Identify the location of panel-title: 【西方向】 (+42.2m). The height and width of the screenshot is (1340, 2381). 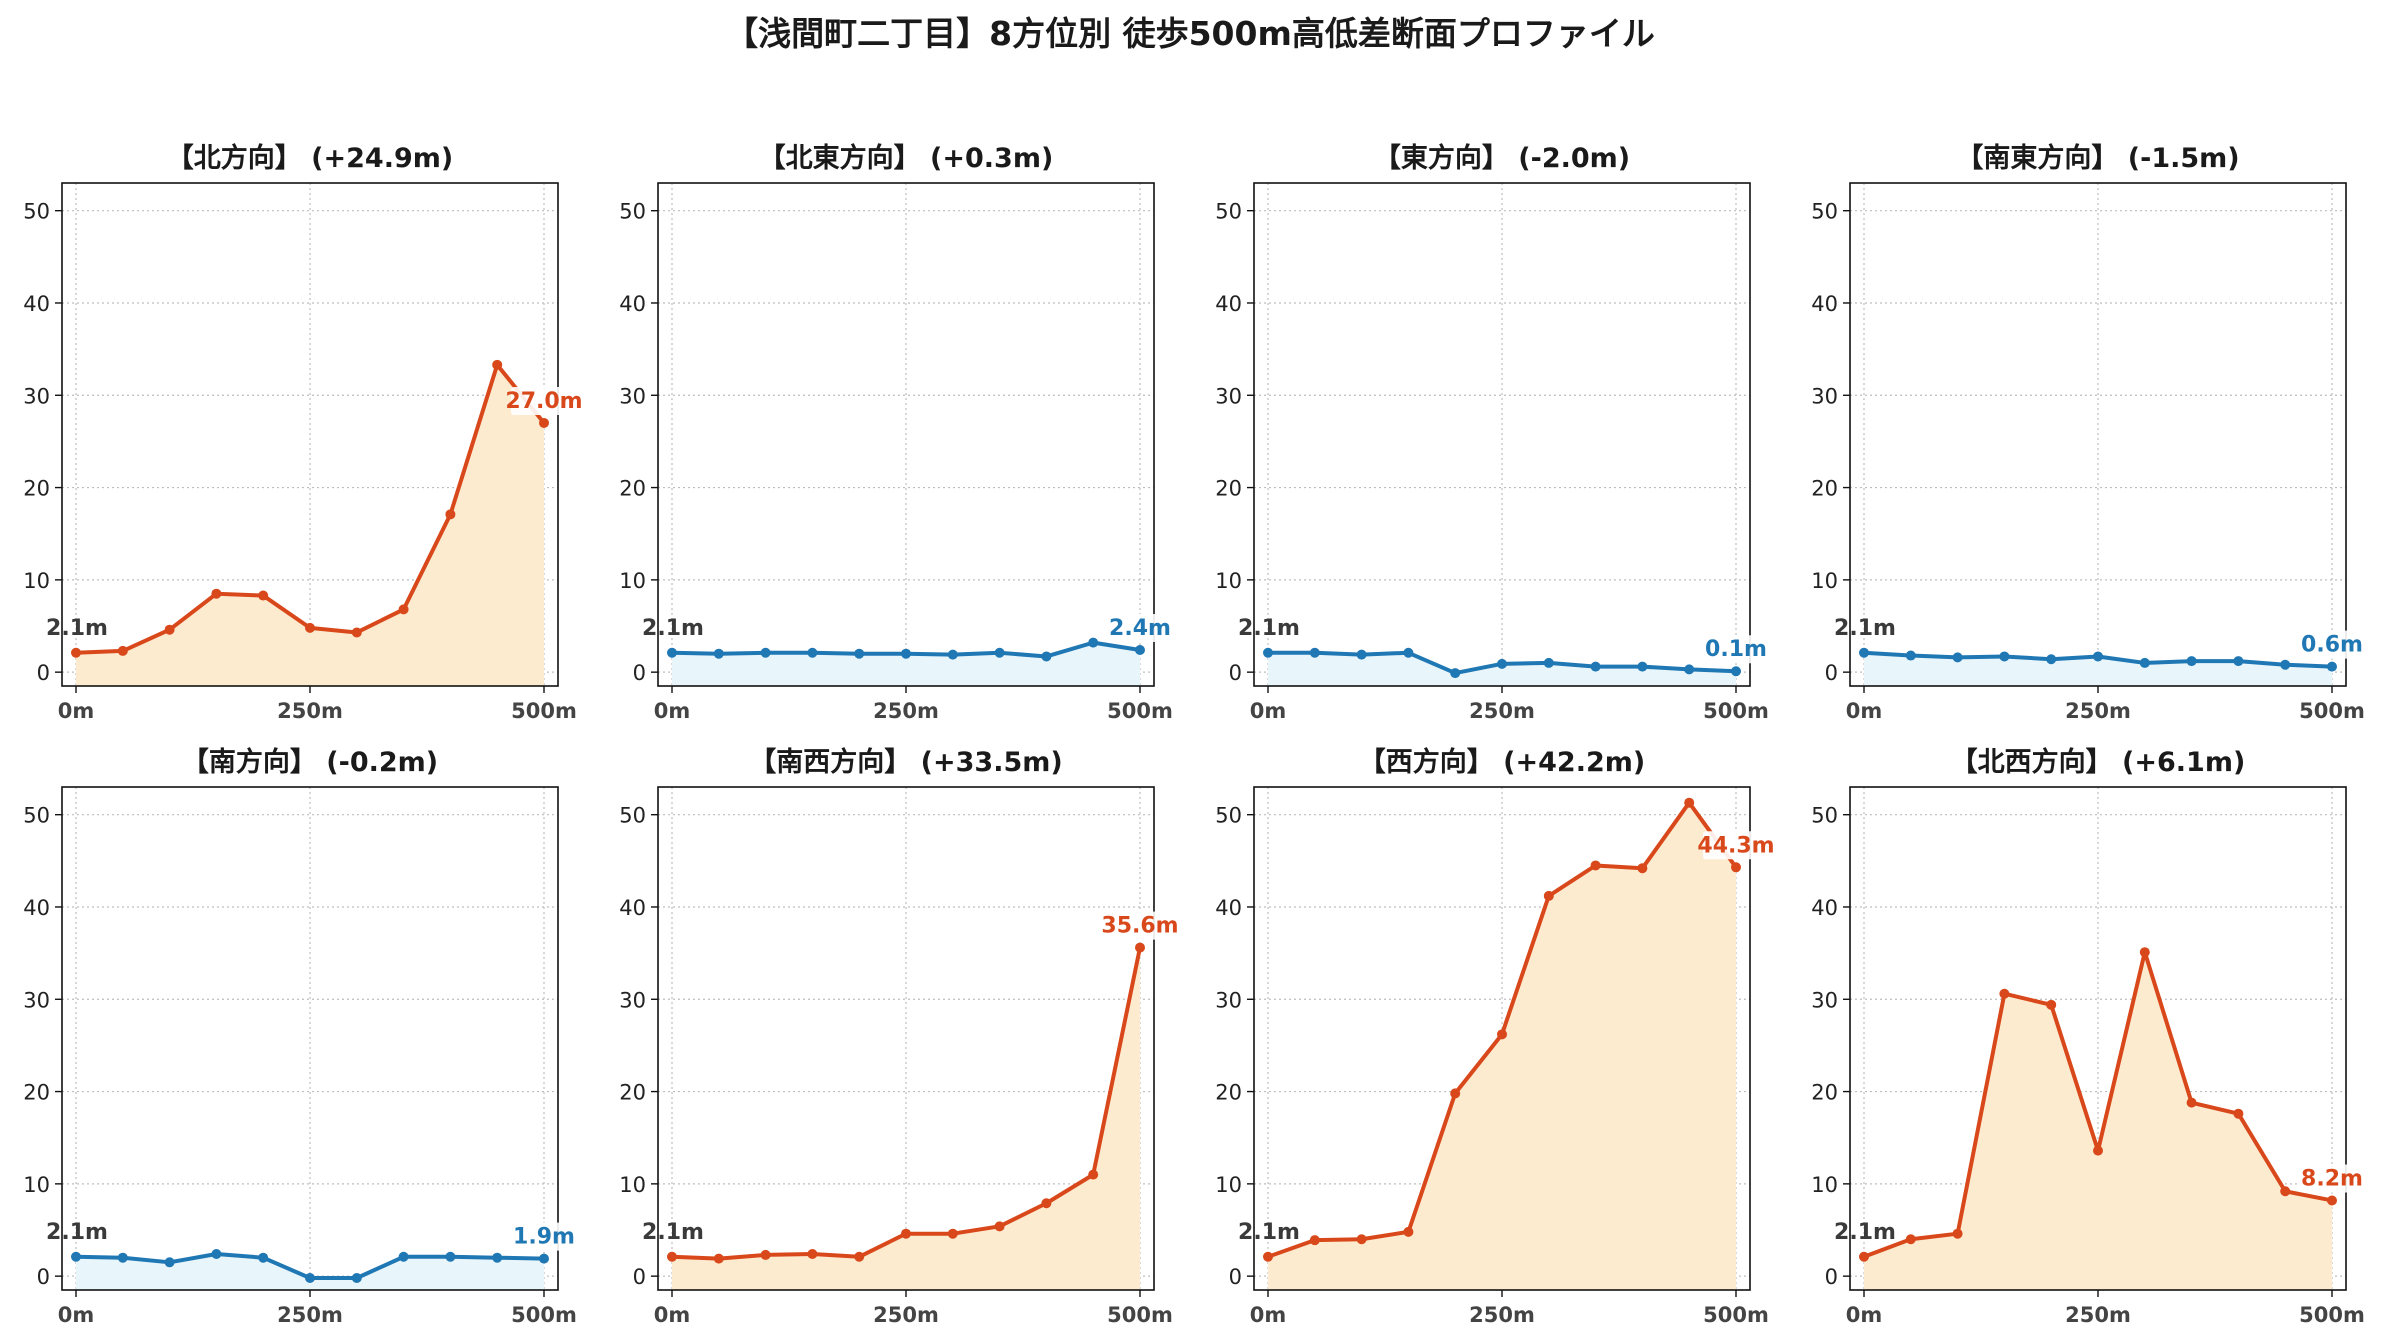
(1502, 762).